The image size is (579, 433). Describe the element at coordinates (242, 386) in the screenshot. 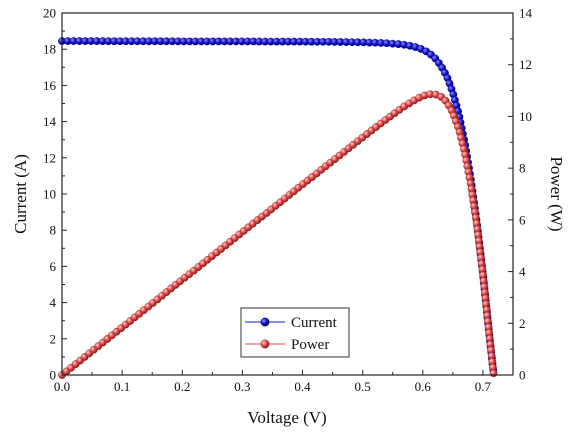

I see `x-tick-label: 0.3` at that location.